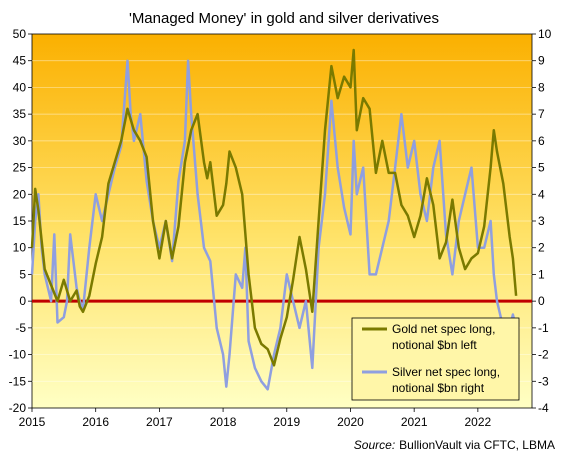  Describe the element at coordinates (20, 87) in the screenshot. I see `y-left-tick-label: 40` at that location.